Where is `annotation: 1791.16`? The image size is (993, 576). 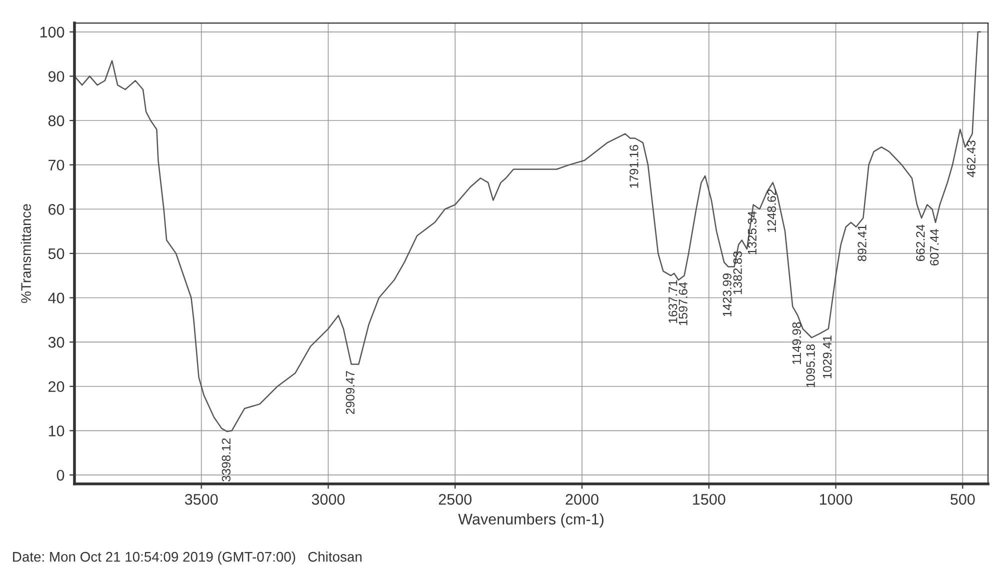 annotation: 1791.16 is located at coordinates (634, 166).